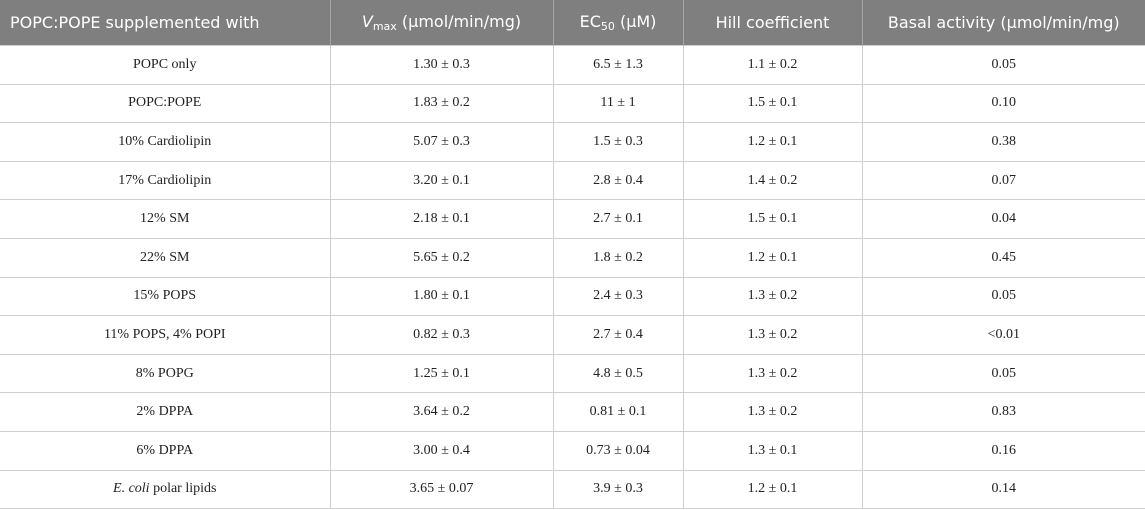 The image size is (1145, 510). Describe the element at coordinates (618, 296) in the screenshot. I see `table-cell: 2.4 ± 0.3` at that location.